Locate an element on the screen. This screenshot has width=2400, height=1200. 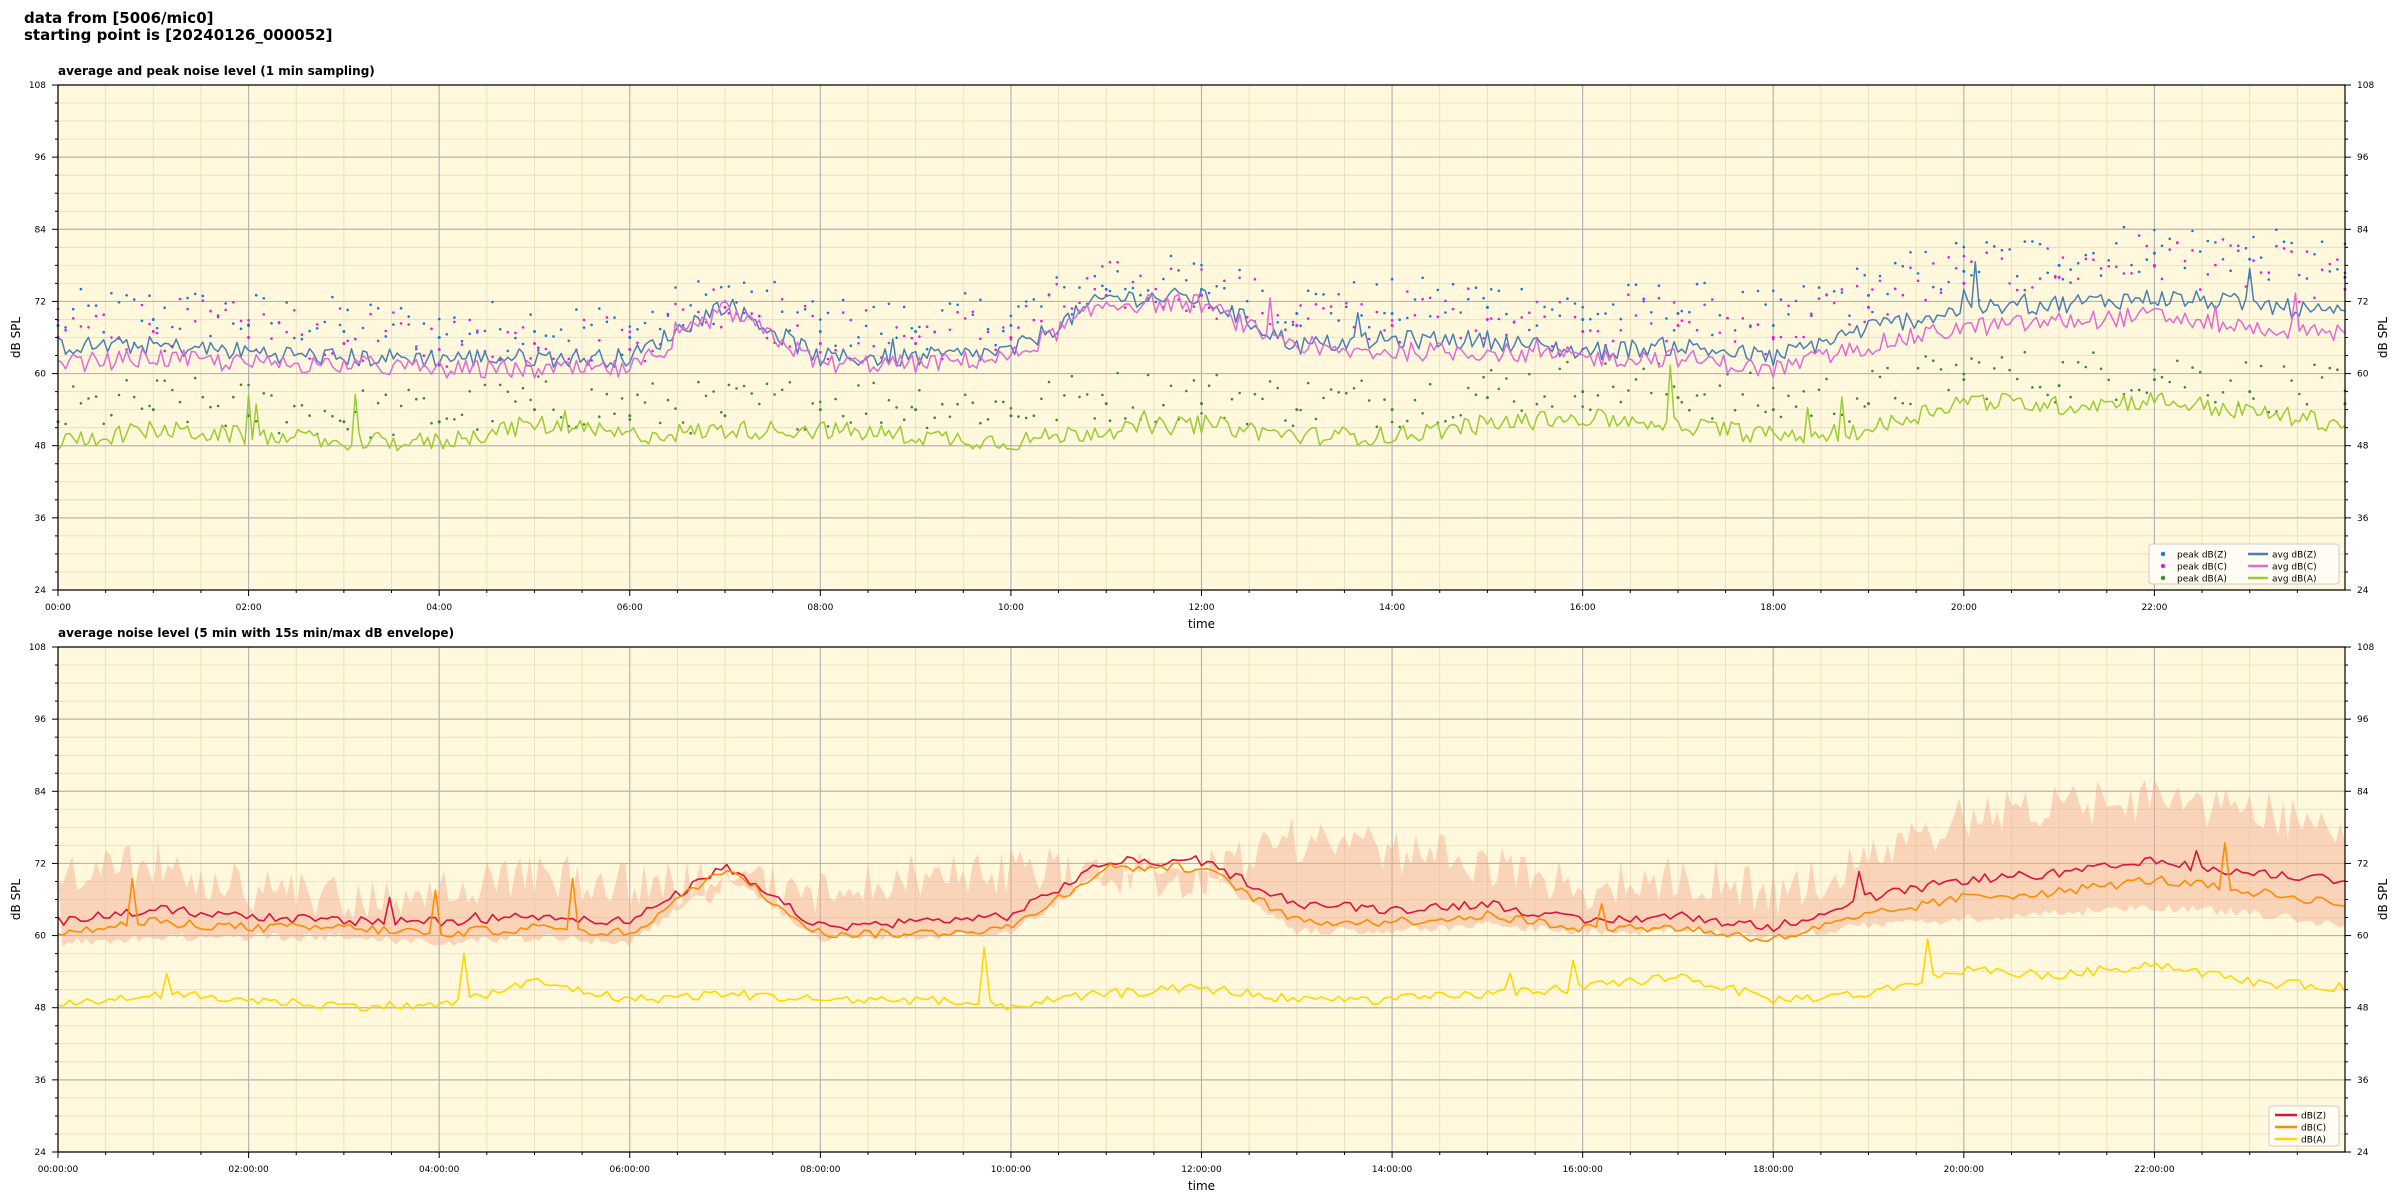
header-start-line: starting point is [20240126_000052] is located at coordinates (178, 35).